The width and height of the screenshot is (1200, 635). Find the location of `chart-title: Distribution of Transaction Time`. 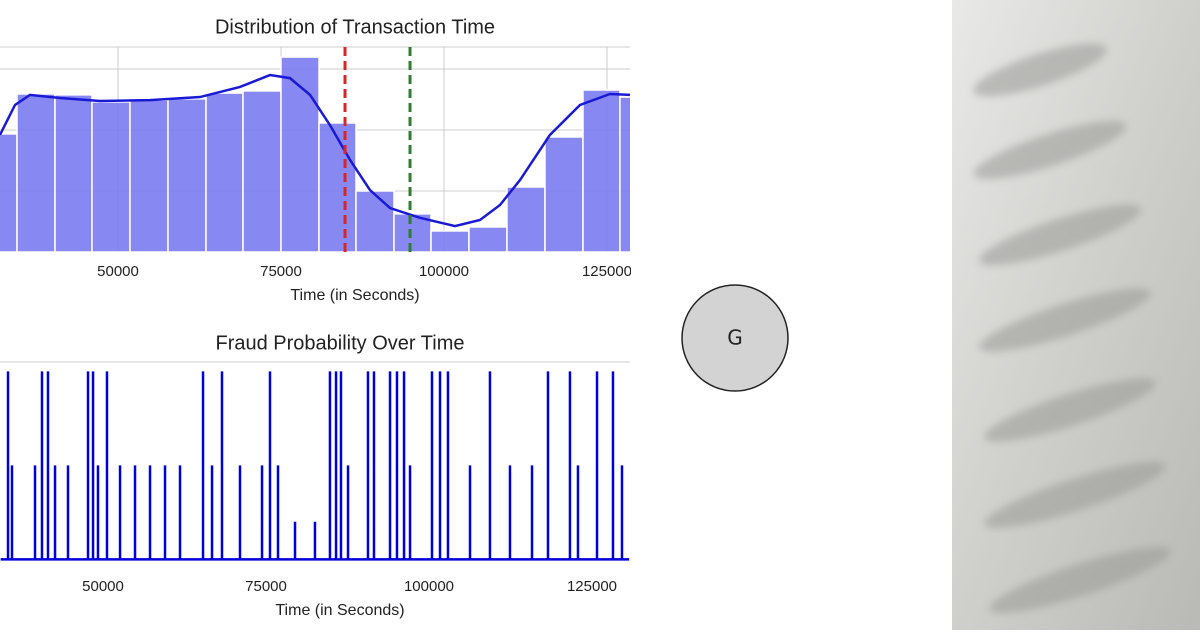

chart-title: Distribution of Transaction Time is located at coordinates (355, 27).